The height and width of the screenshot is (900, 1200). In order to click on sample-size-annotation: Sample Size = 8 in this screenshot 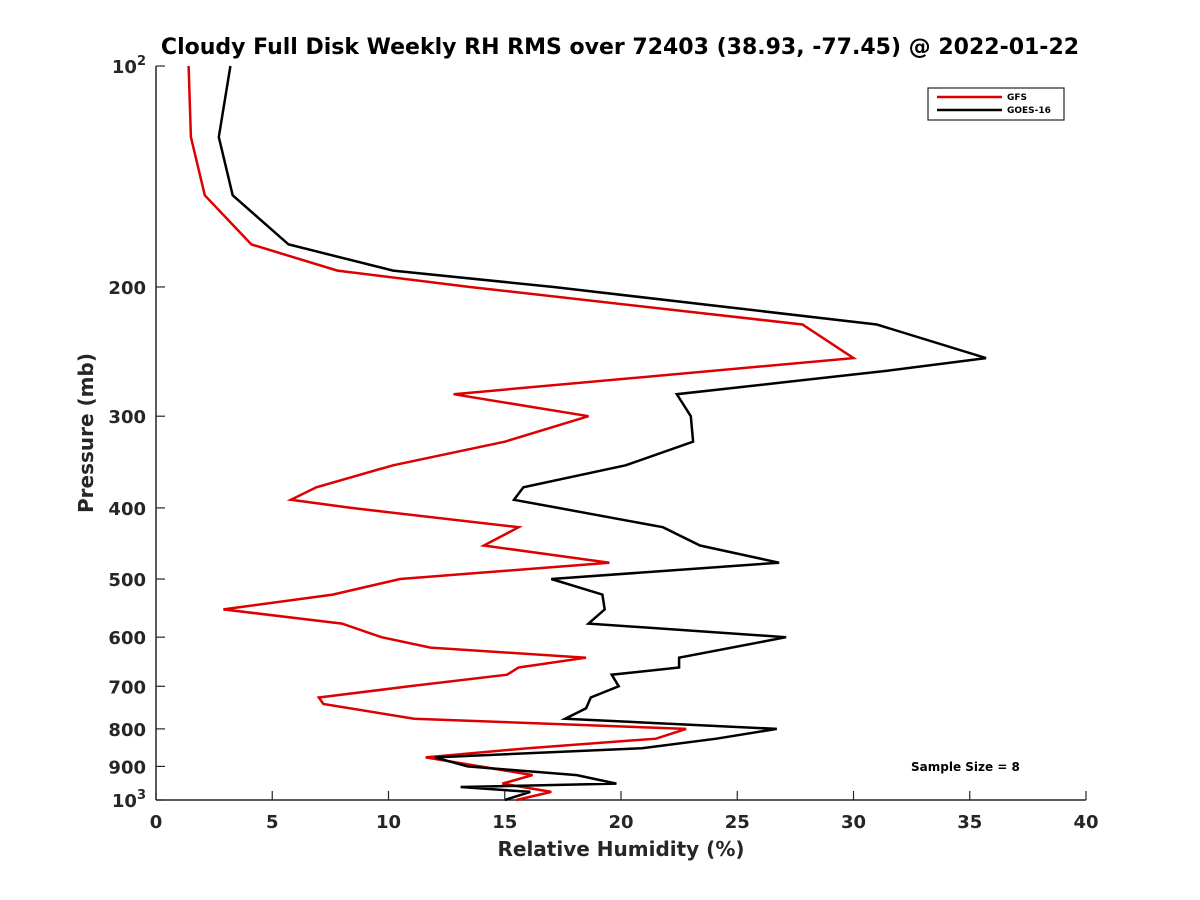, I will do `click(965, 767)`.